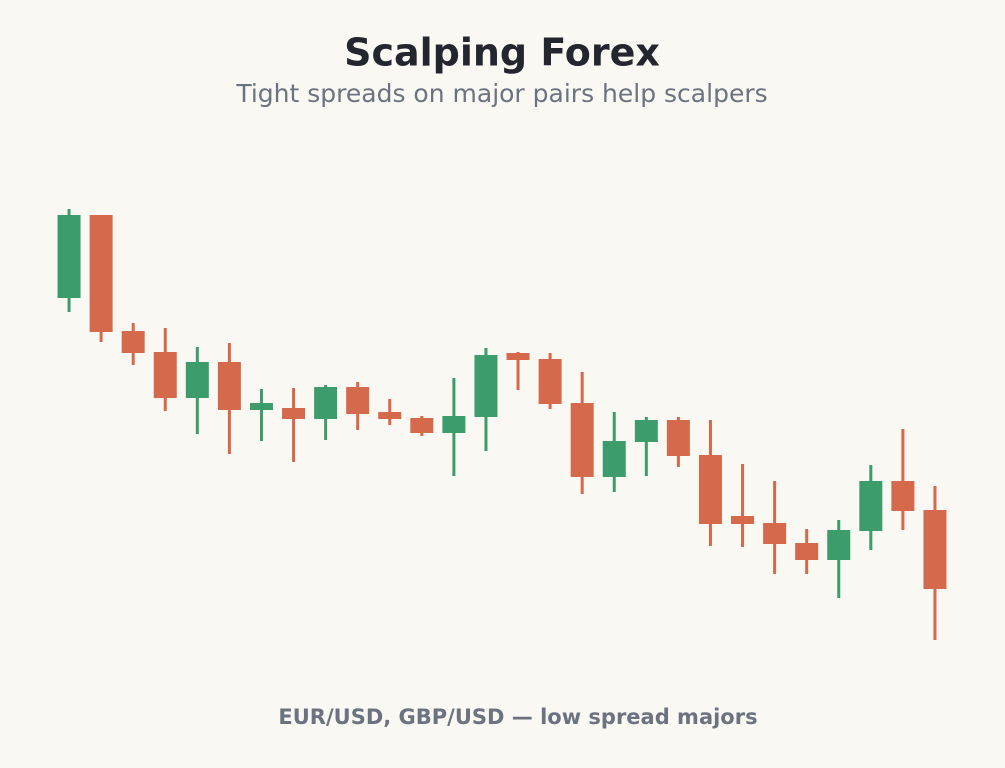 The image size is (1005, 768). I want to click on caption: EUR/USD, GBP/USD — low spread majors, so click(517, 717).